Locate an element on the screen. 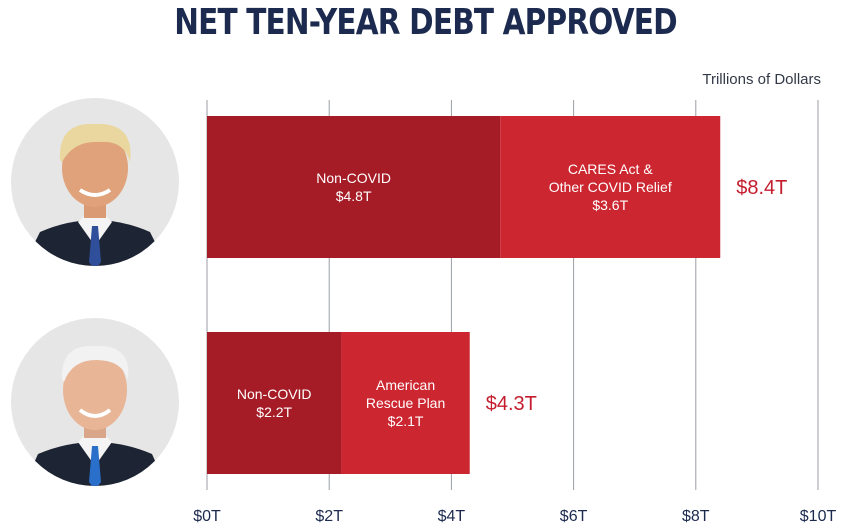 Image resolution: width=851 pixels, height=532 pixels. x-tick-label: $6T is located at coordinates (574, 516).